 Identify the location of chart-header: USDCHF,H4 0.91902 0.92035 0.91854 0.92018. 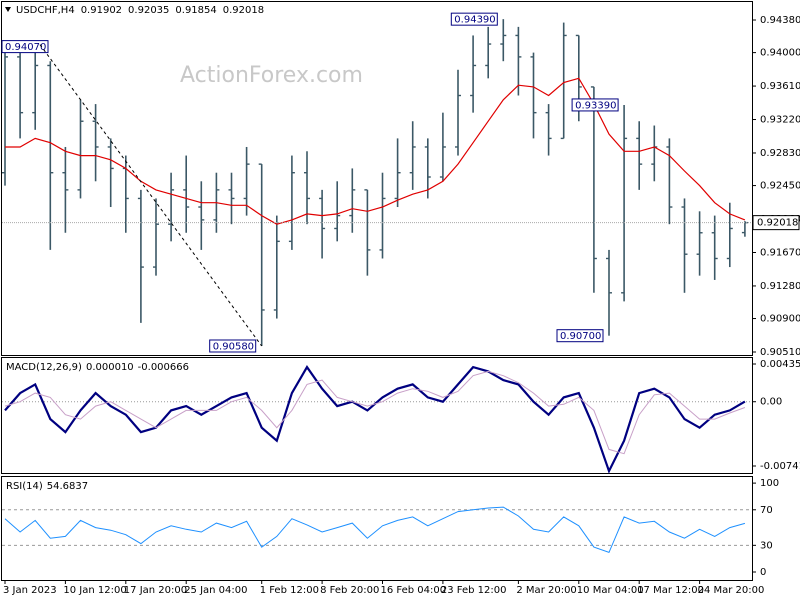
(140, 10).